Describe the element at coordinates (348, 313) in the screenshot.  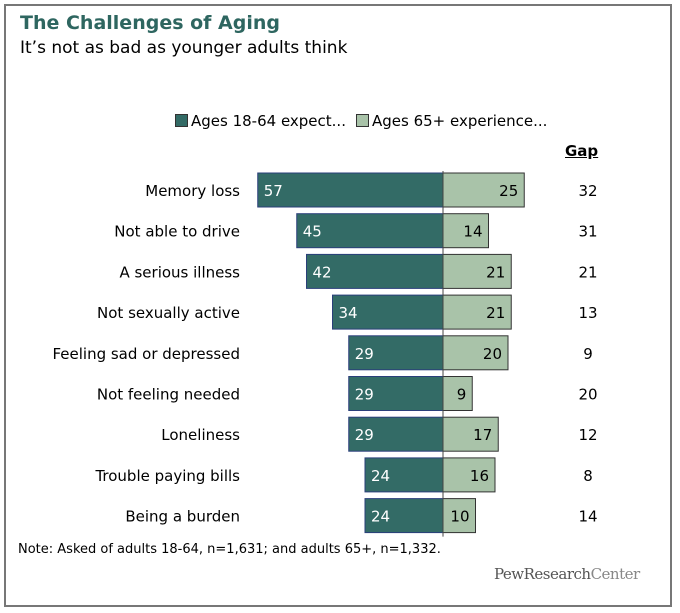
I see `data-label-young: 34` at that location.